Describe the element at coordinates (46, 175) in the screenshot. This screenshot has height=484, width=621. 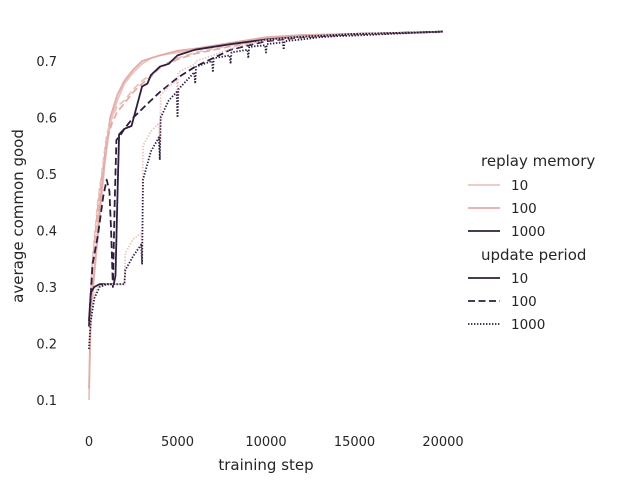
I see `y-tick-label: 0.5` at that location.